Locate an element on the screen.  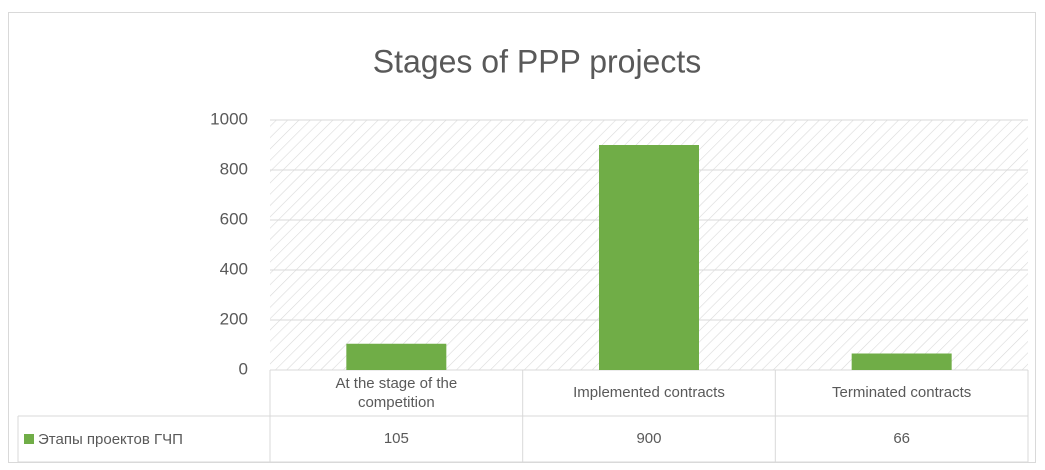
table-value: 900 is located at coordinates (649, 439).